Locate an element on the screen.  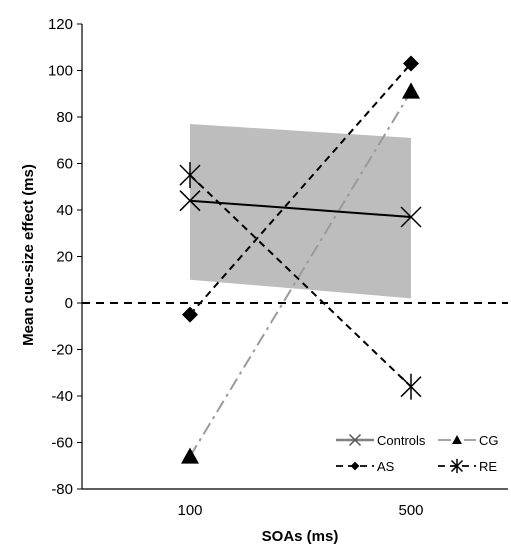
controls-band-layer is located at coordinates (300, 211).